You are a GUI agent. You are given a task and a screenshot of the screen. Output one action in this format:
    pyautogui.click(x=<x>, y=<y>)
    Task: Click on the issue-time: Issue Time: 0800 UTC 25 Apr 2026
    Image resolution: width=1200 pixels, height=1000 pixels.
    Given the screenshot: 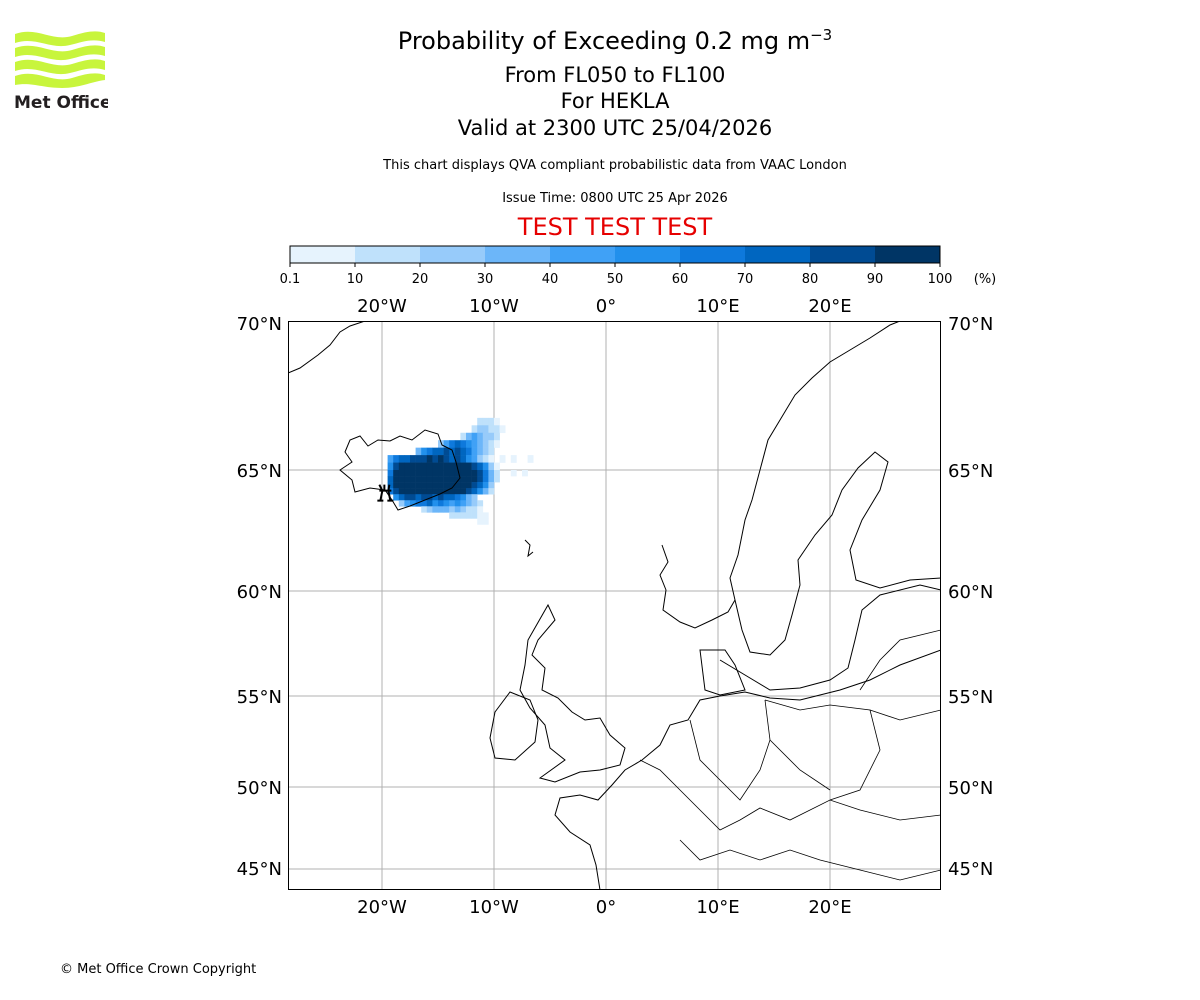 What is the action you would take?
    pyautogui.click(x=615, y=198)
    